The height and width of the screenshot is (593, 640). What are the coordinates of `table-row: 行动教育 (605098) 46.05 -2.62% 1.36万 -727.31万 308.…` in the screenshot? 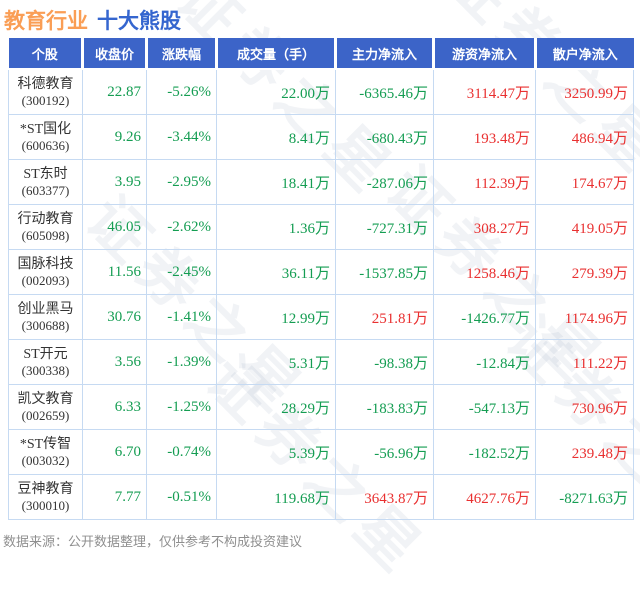 It's located at (321, 227).